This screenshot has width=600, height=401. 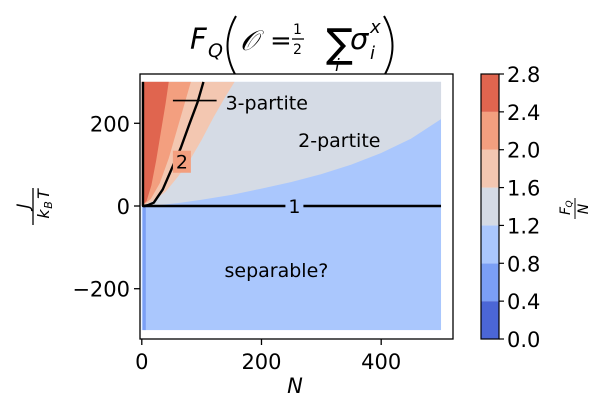 I want to click on x-tick-label: 200, so click(x=261, y=362).